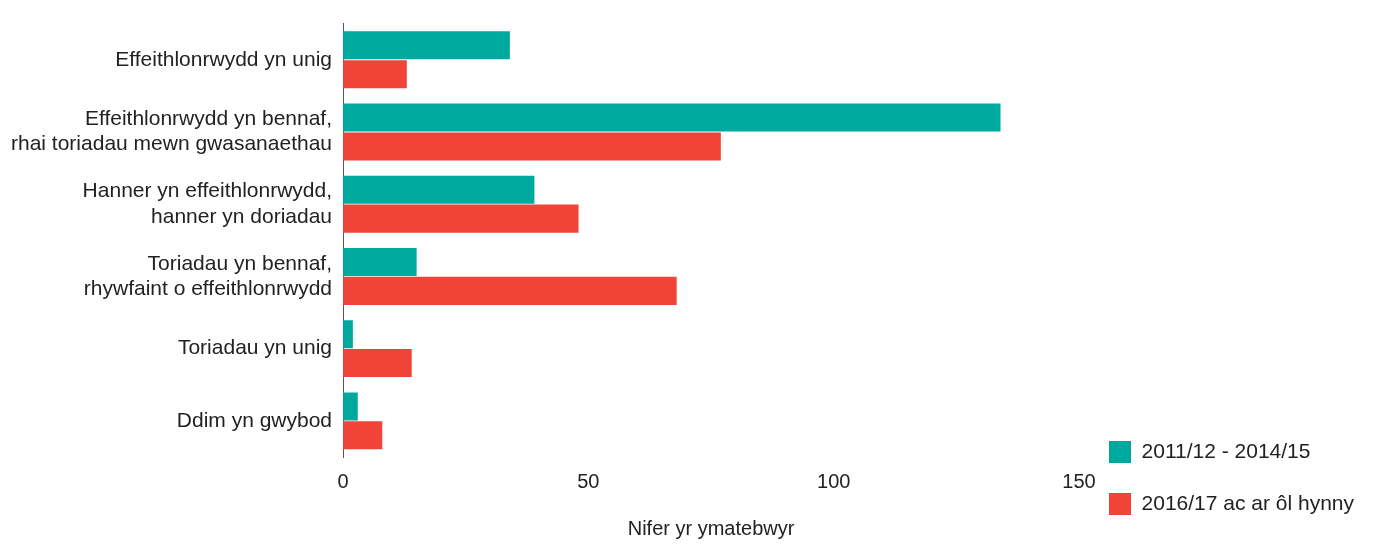  Describe the element at coordinates (171, 130) in the screenshot. I see `y-tick-label: Effeithlonrwydd yn bennaf, rhai toriadau mewn gwasanaethau` at that location.